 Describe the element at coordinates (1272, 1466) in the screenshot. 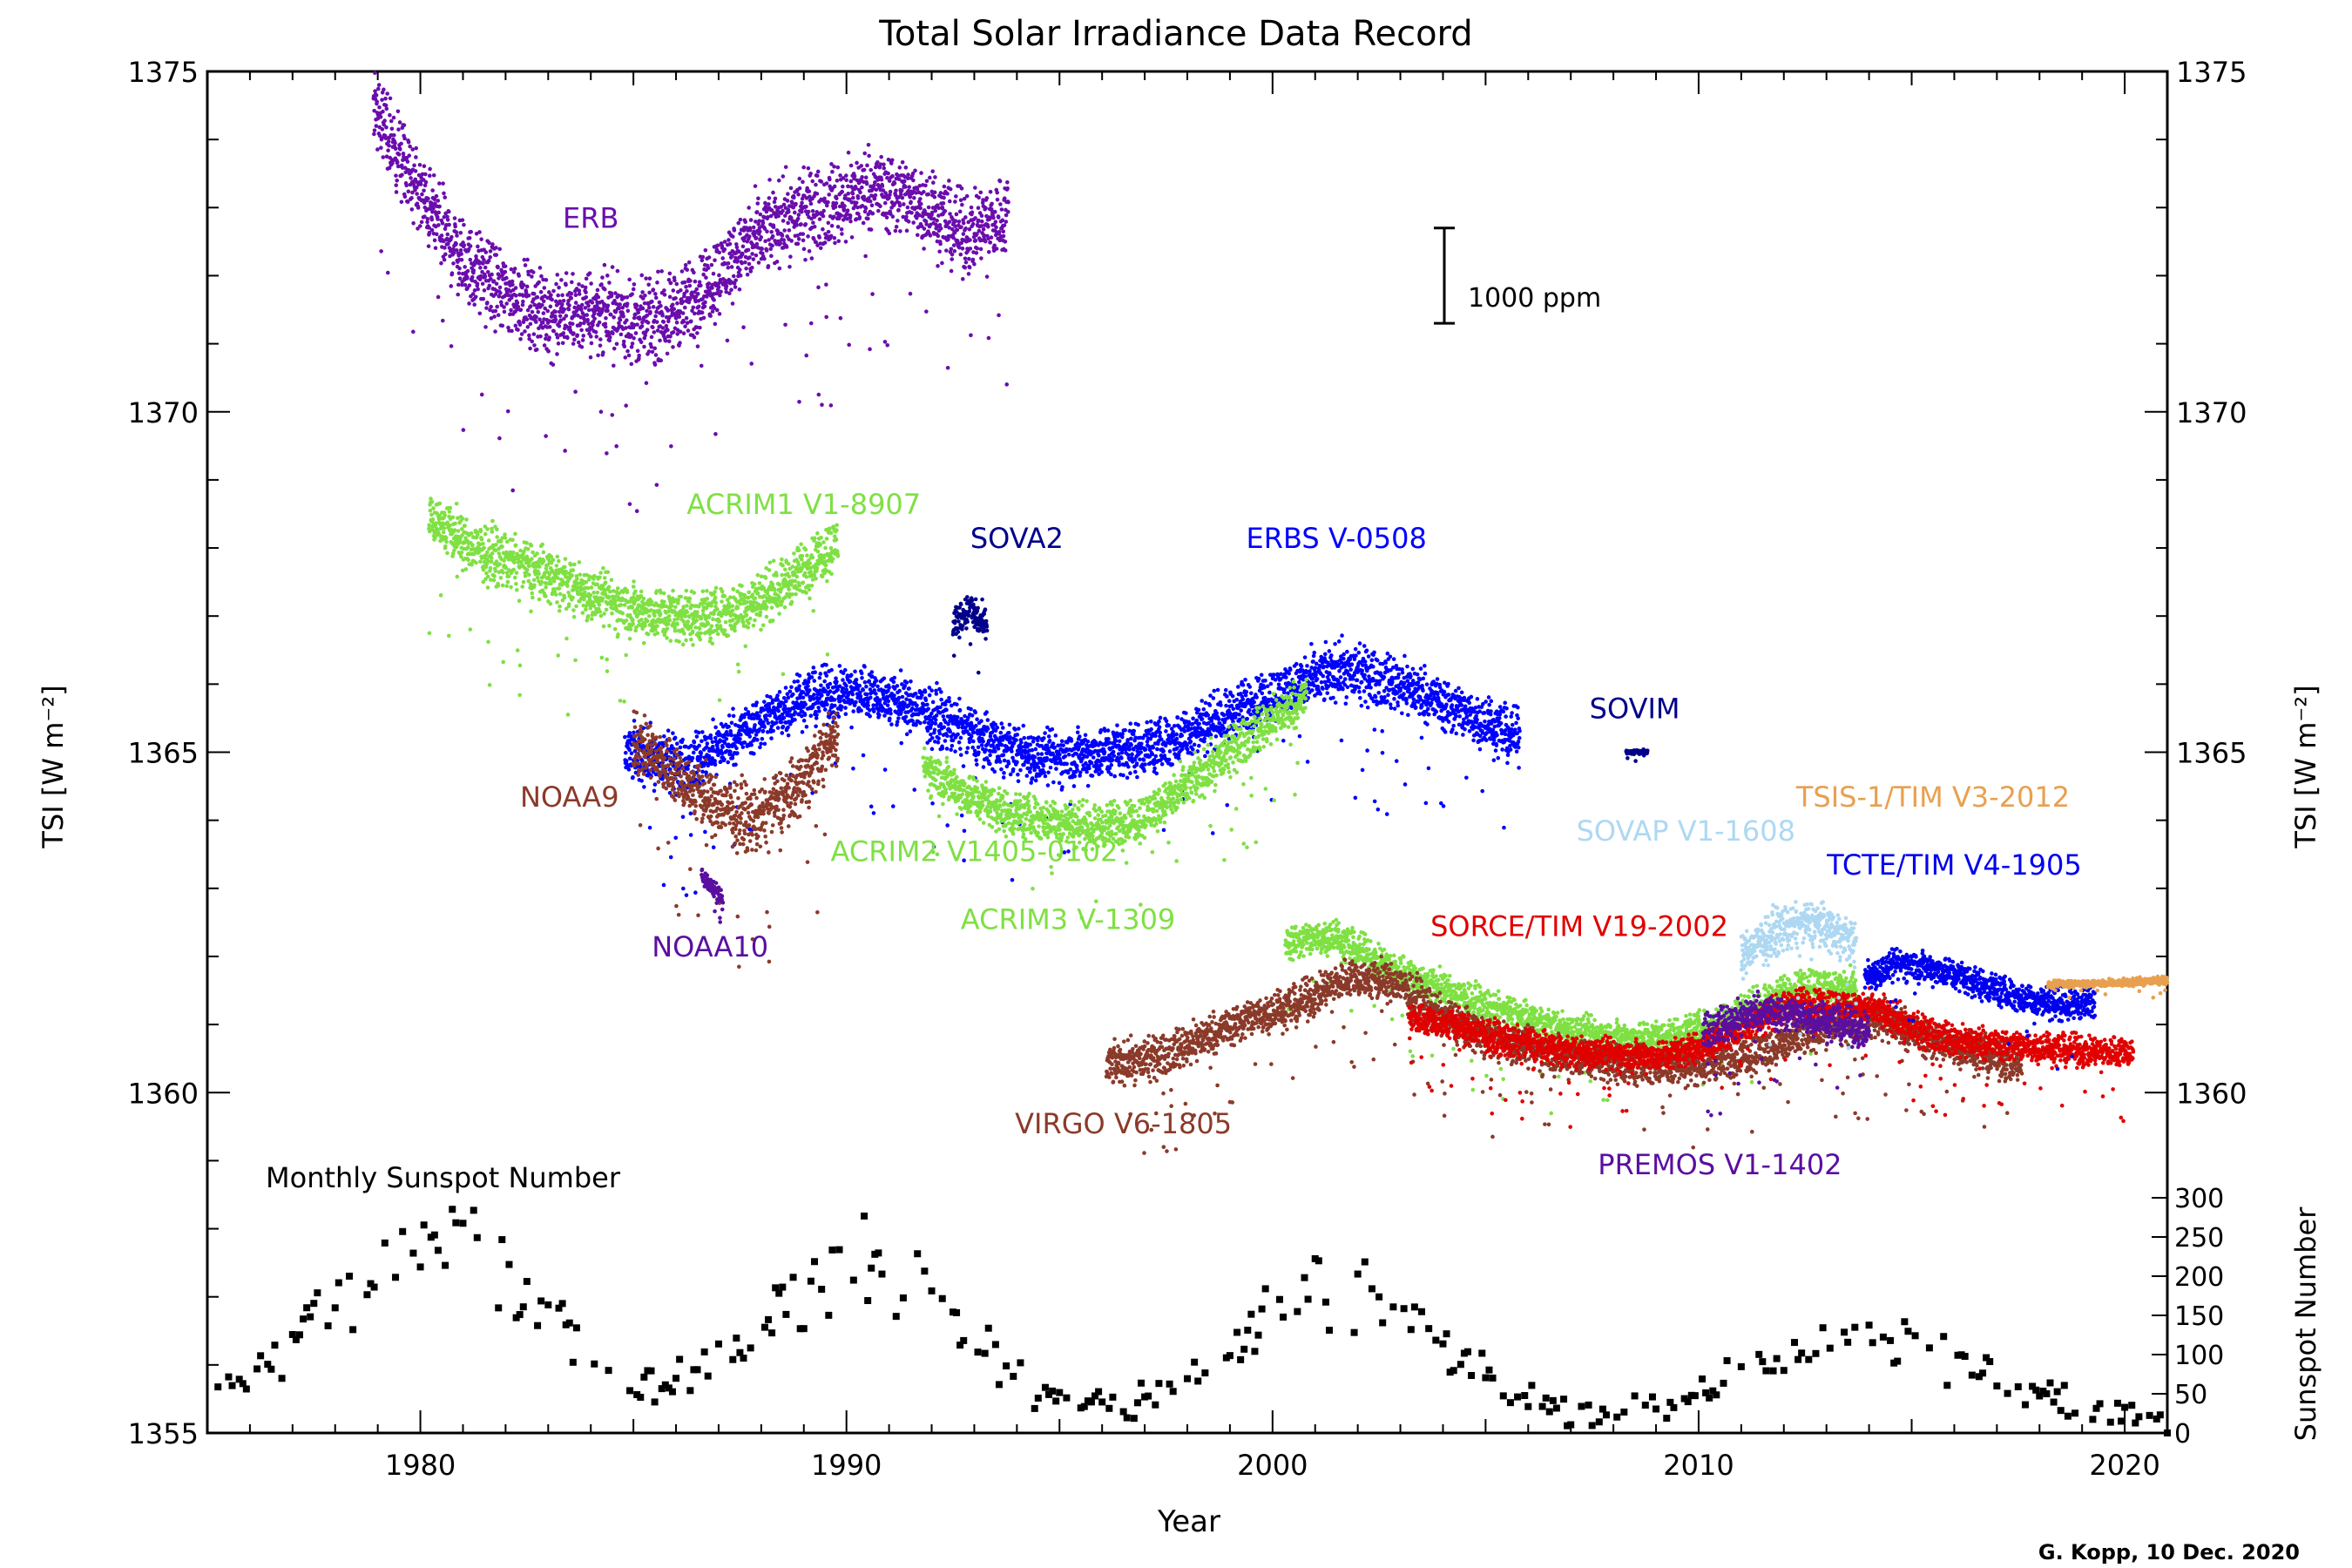

I see `x-tick-label: 2000` at that location.